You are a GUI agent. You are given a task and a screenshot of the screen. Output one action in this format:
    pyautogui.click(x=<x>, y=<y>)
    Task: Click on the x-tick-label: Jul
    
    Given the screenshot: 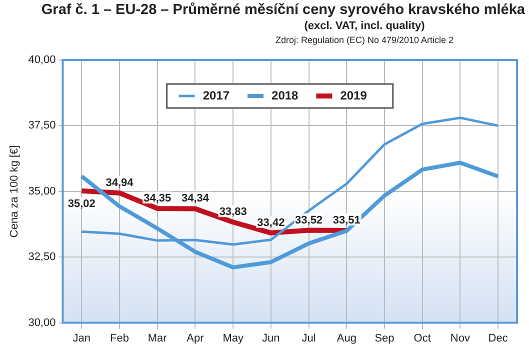 What is the action you would take?
    pyautogui.click(x=309, y=338)
    